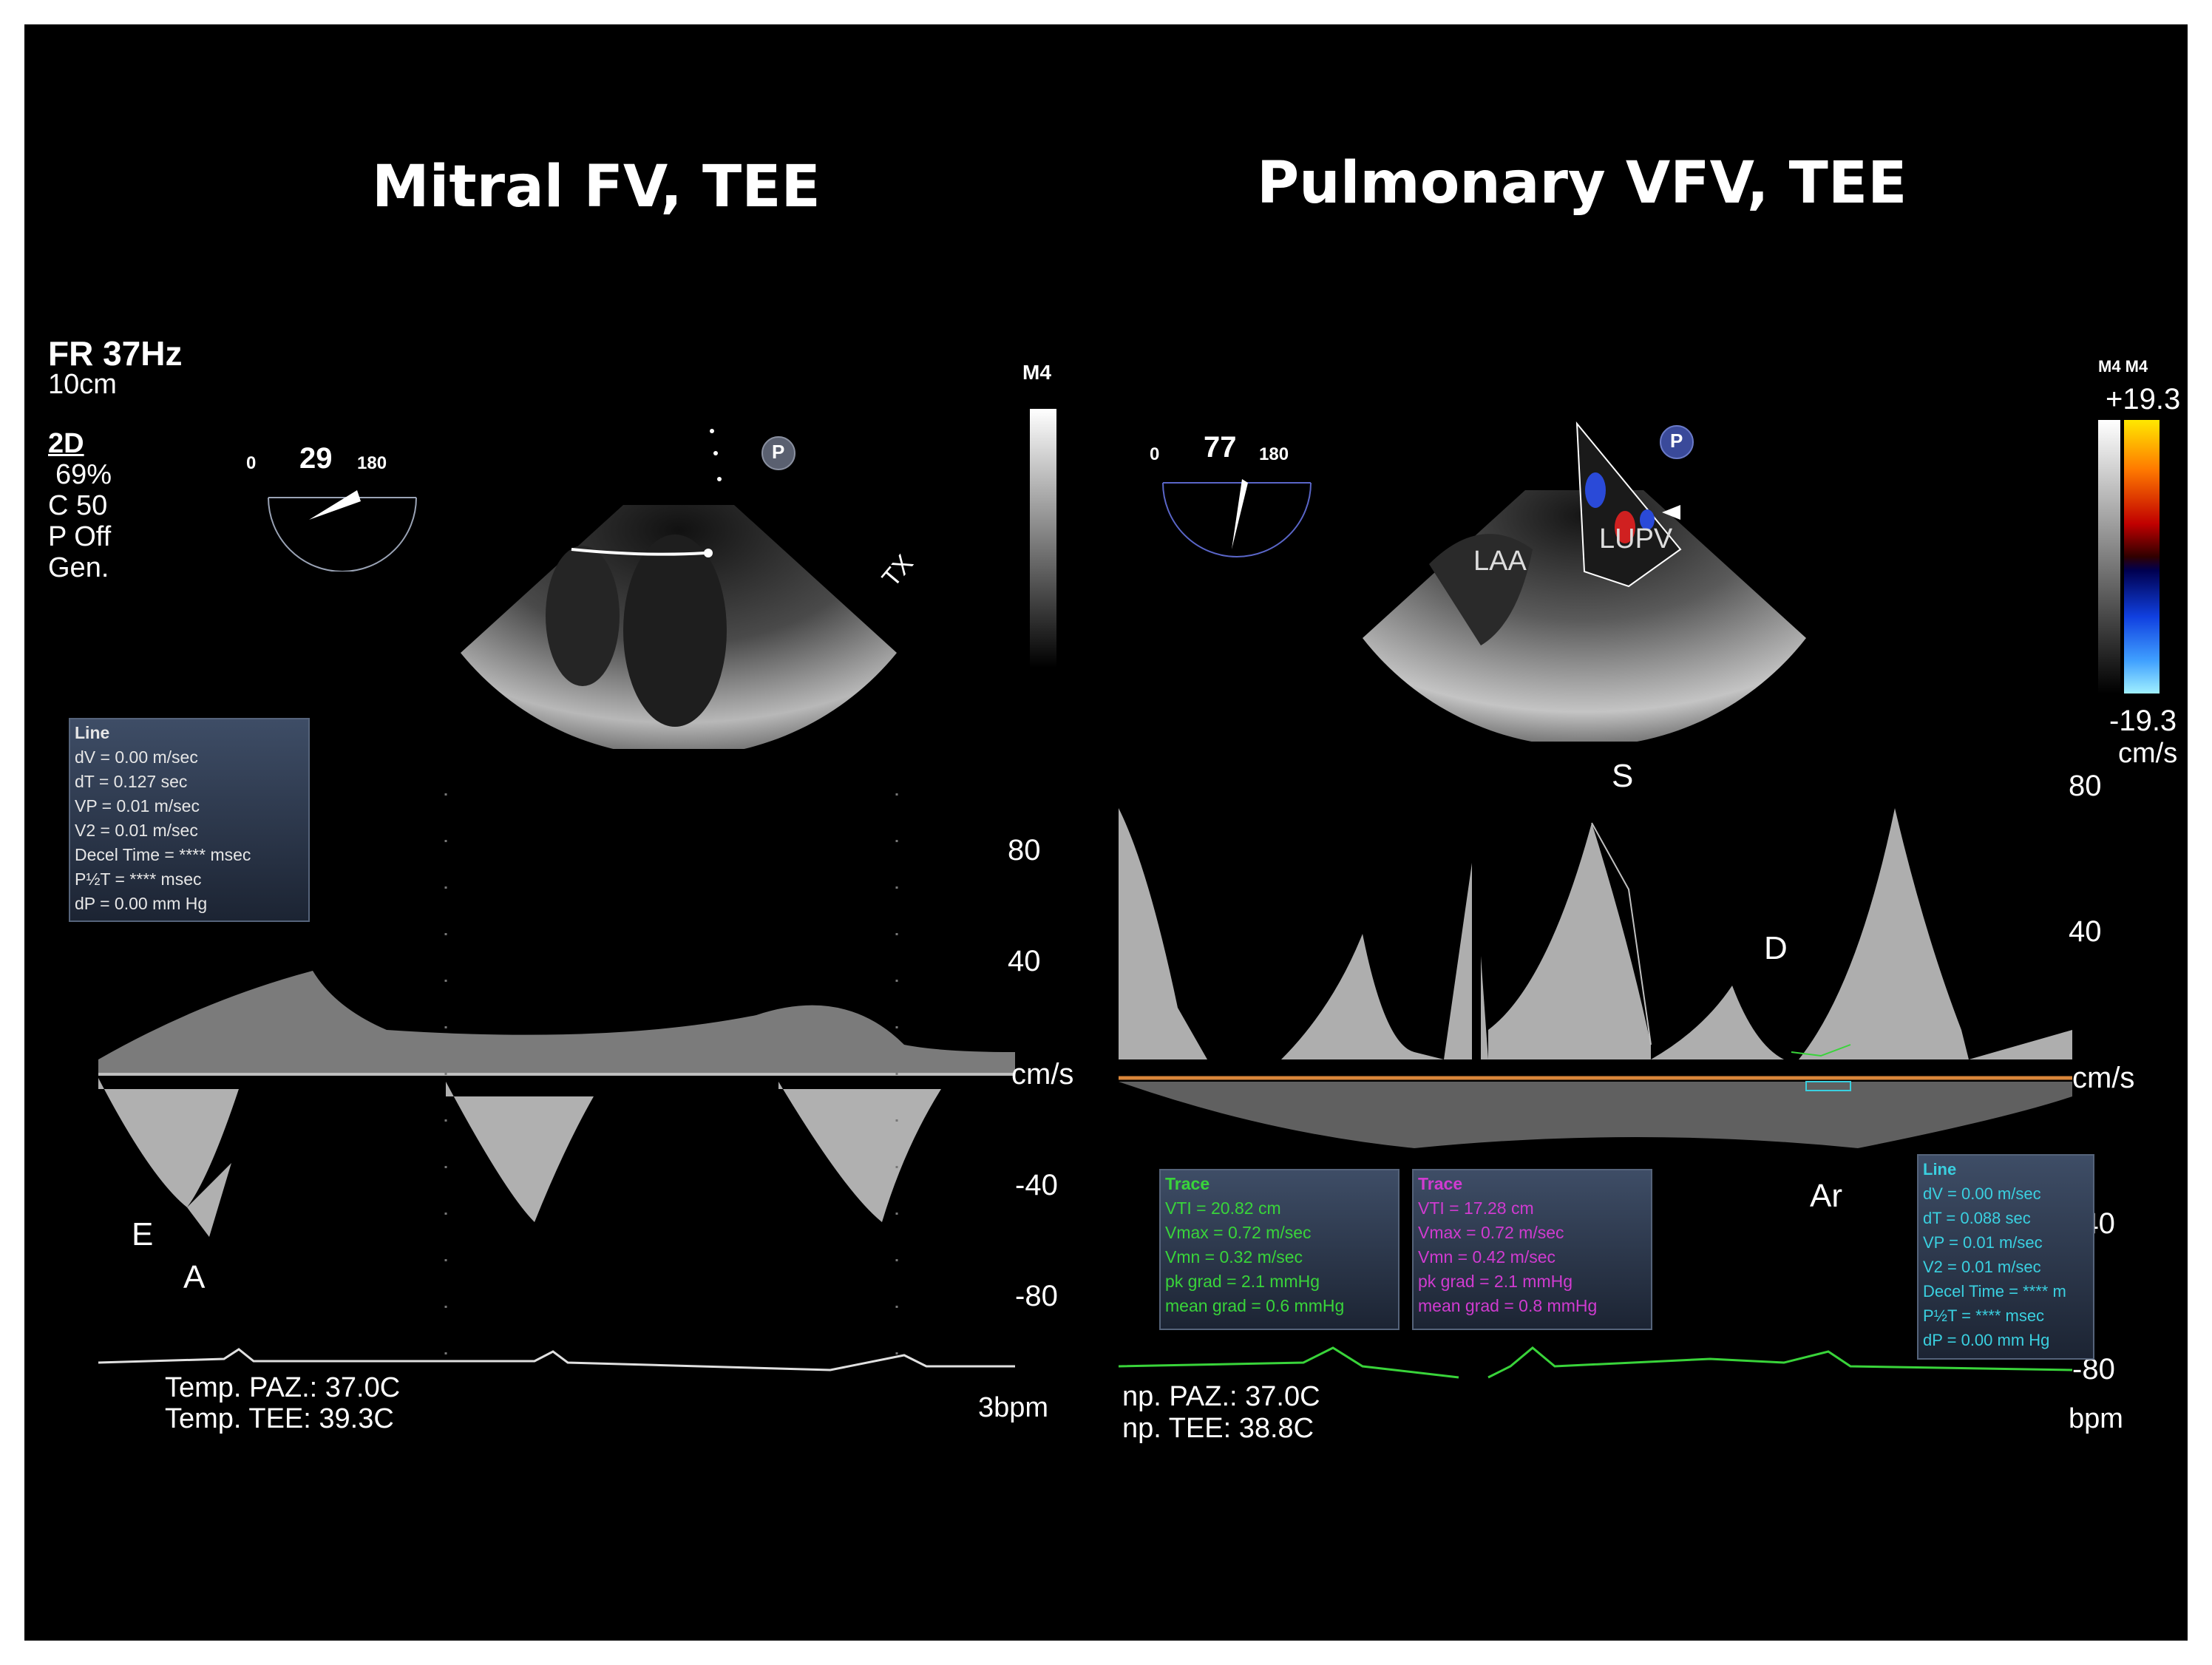 This screenshot has width=2212, height=1665. Describe the element at coordinates (2085, 931) in the screenshot. I see `scale-tick-40-right: 40` at that location.